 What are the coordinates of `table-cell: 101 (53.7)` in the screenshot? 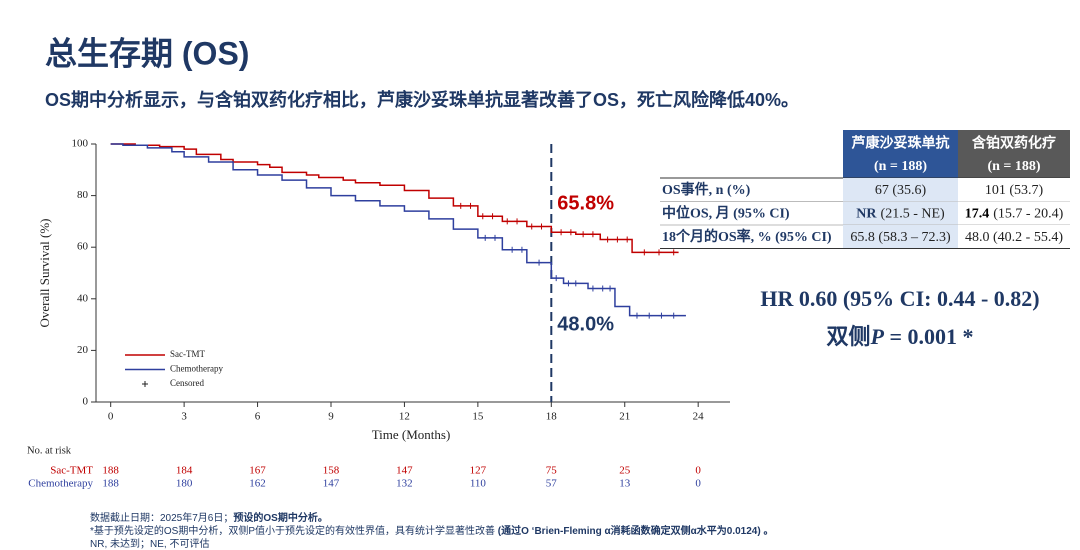 It's located at (1014, 190).